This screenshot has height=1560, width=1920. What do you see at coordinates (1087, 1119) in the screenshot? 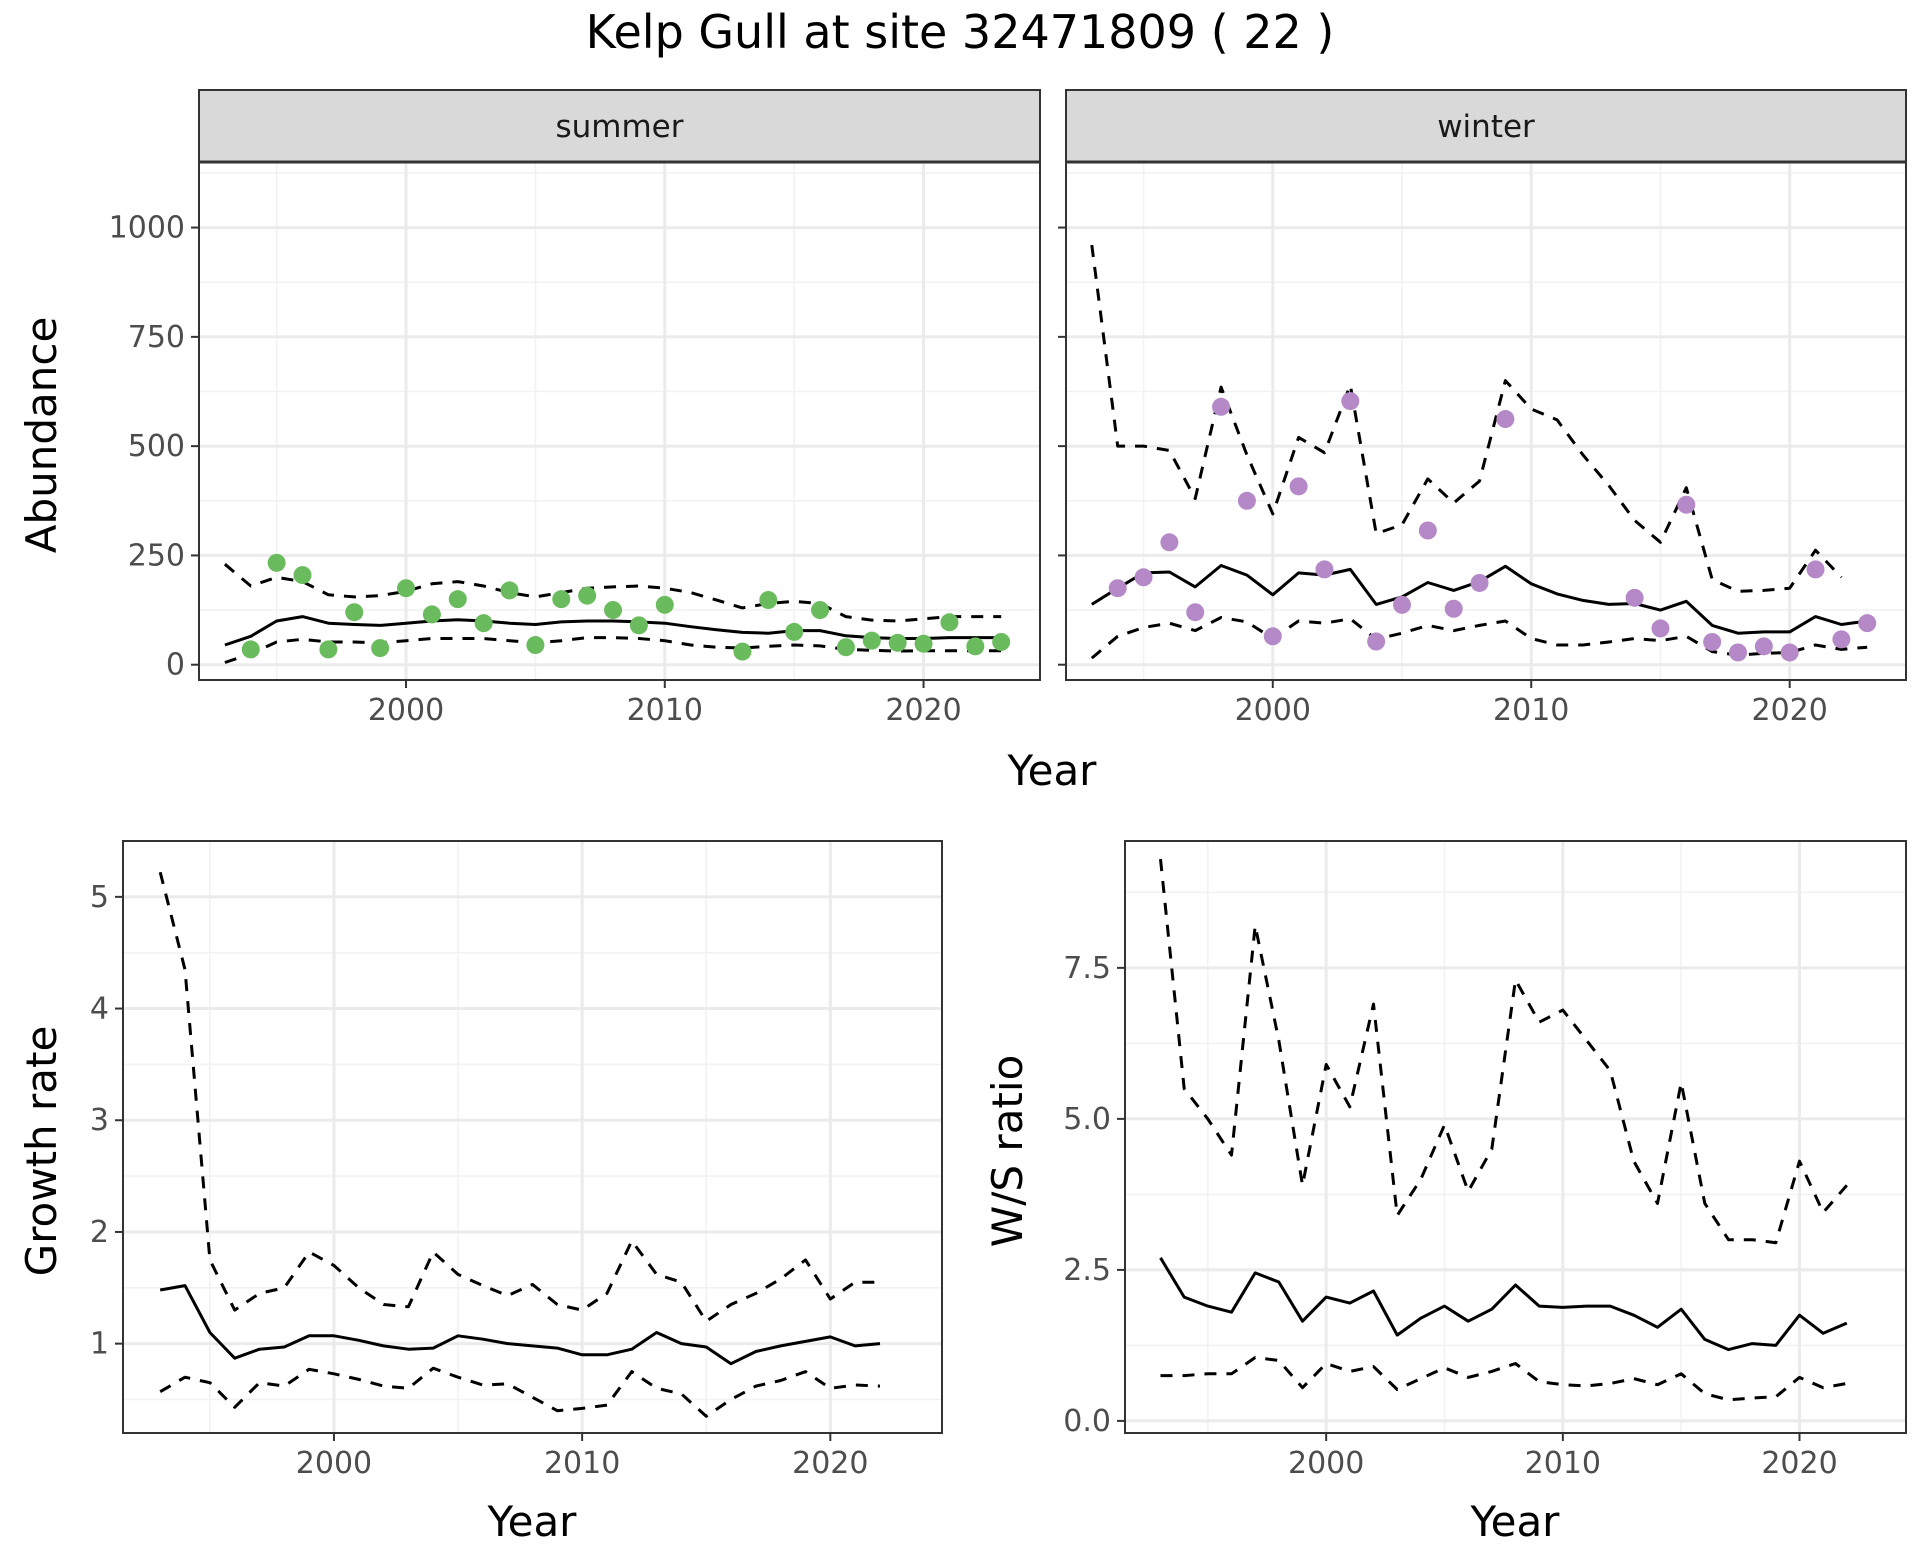
I see `y-tick-label: 5.0` at bounding box center [1087, 1119].